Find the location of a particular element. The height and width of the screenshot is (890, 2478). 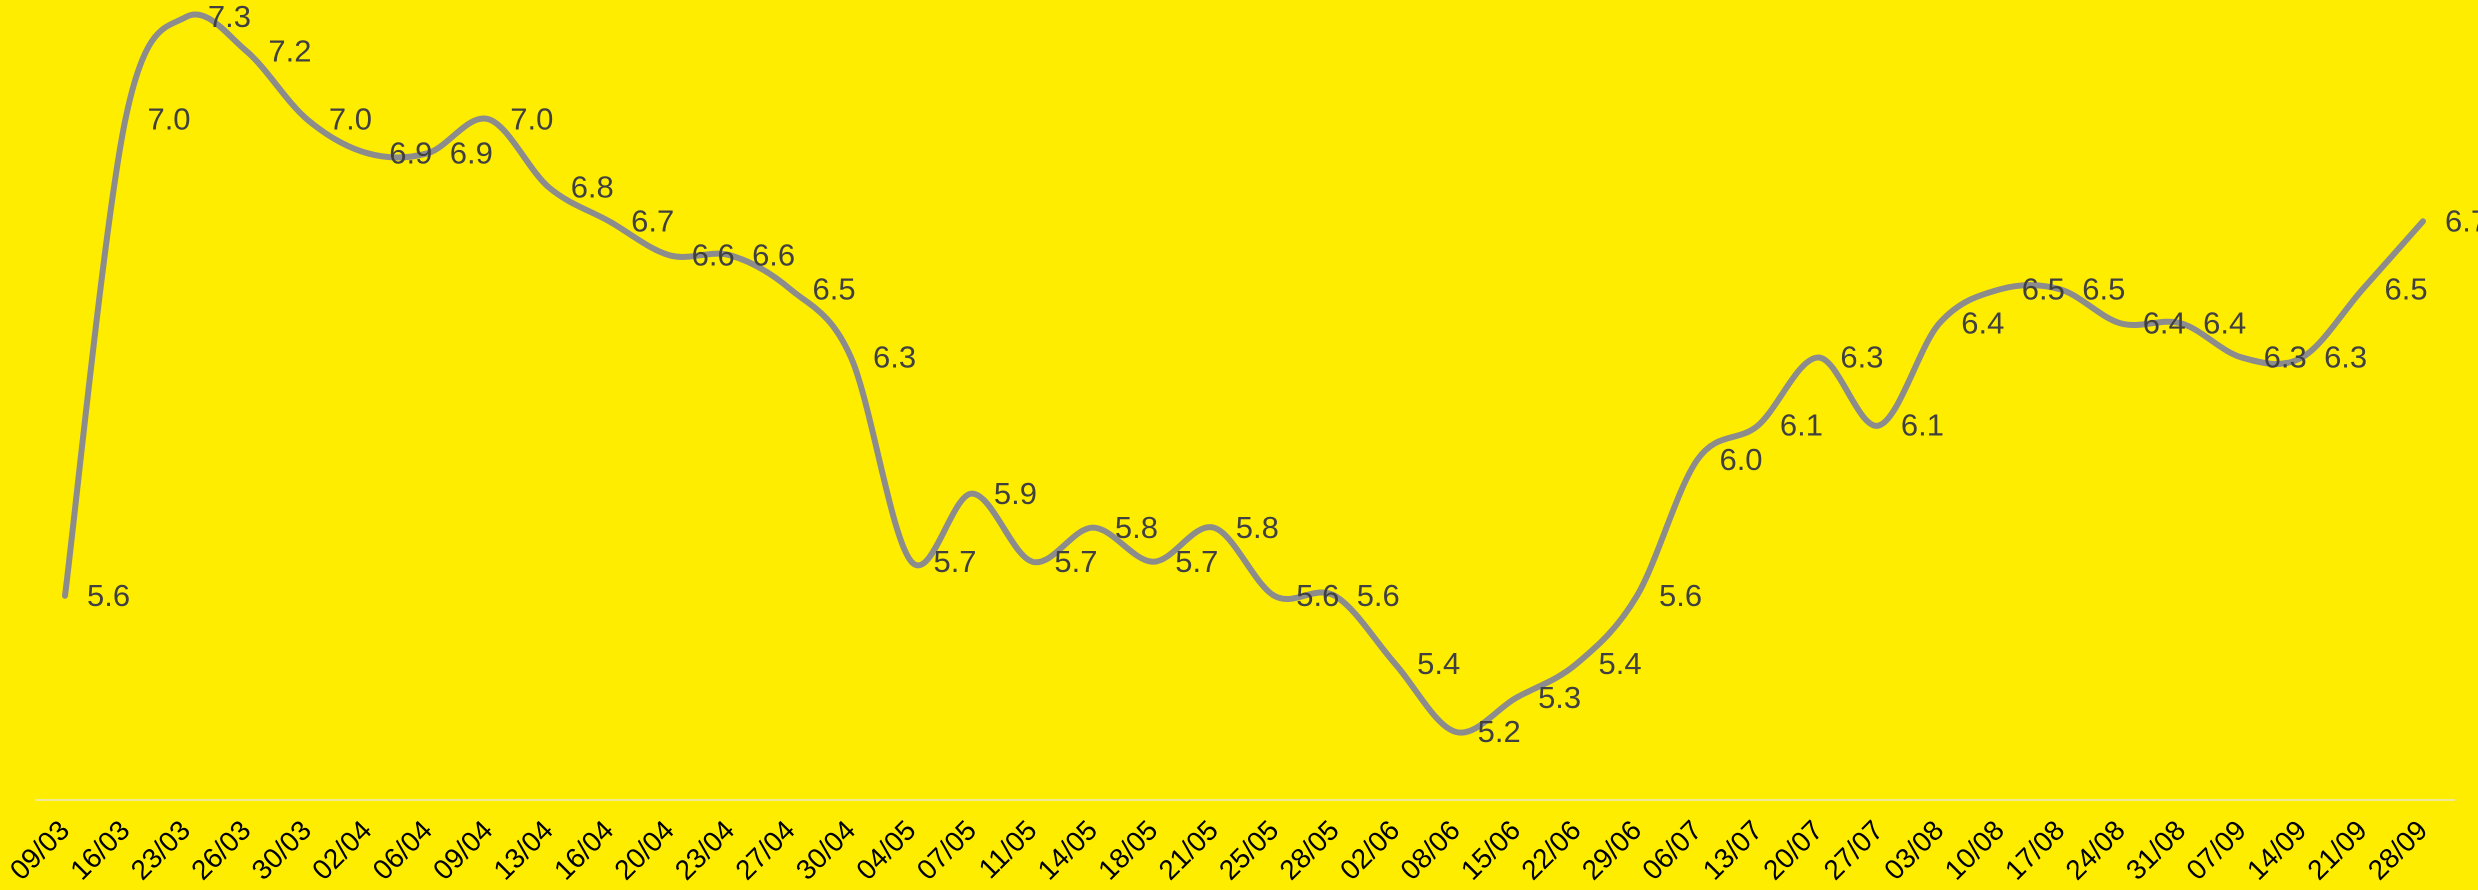

x-tick-label: 28/09 is located at coordinates (2397, 849).